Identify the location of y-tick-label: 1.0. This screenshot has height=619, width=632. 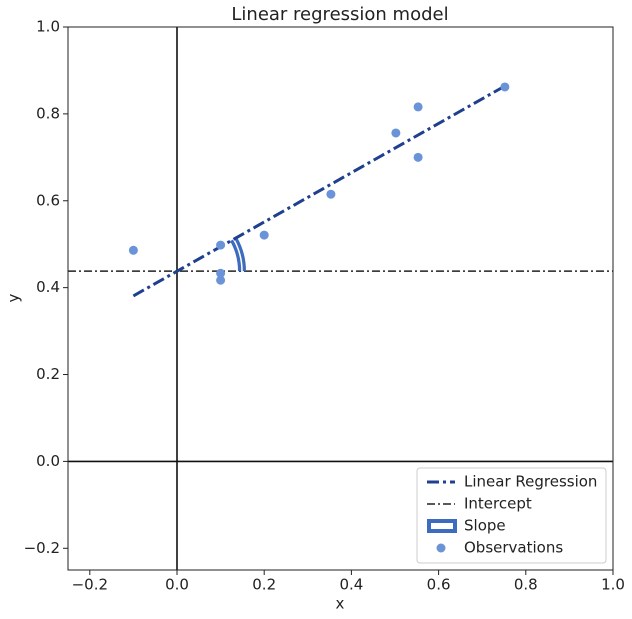
(48, 27).